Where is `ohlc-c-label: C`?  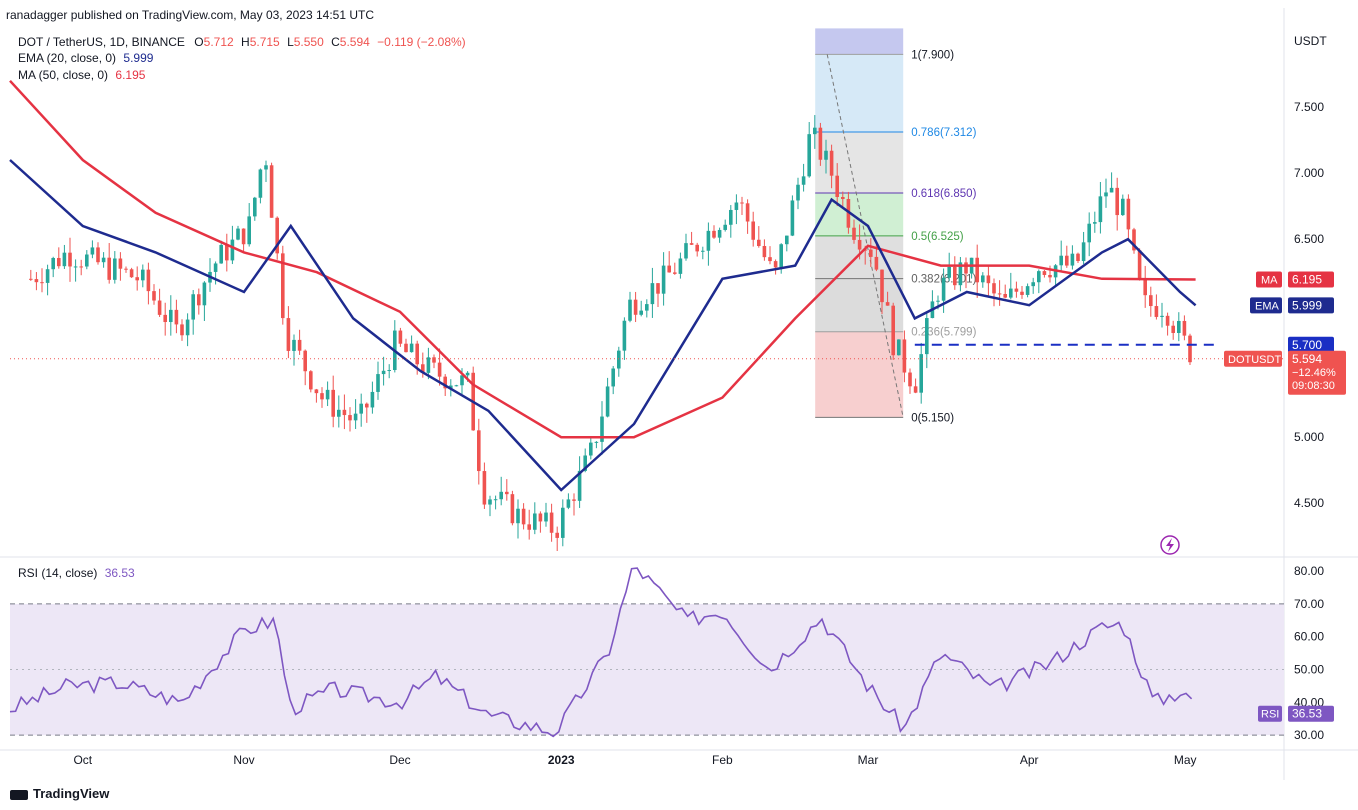 ohlc-c-label: C is located at coordinates (335, 42).